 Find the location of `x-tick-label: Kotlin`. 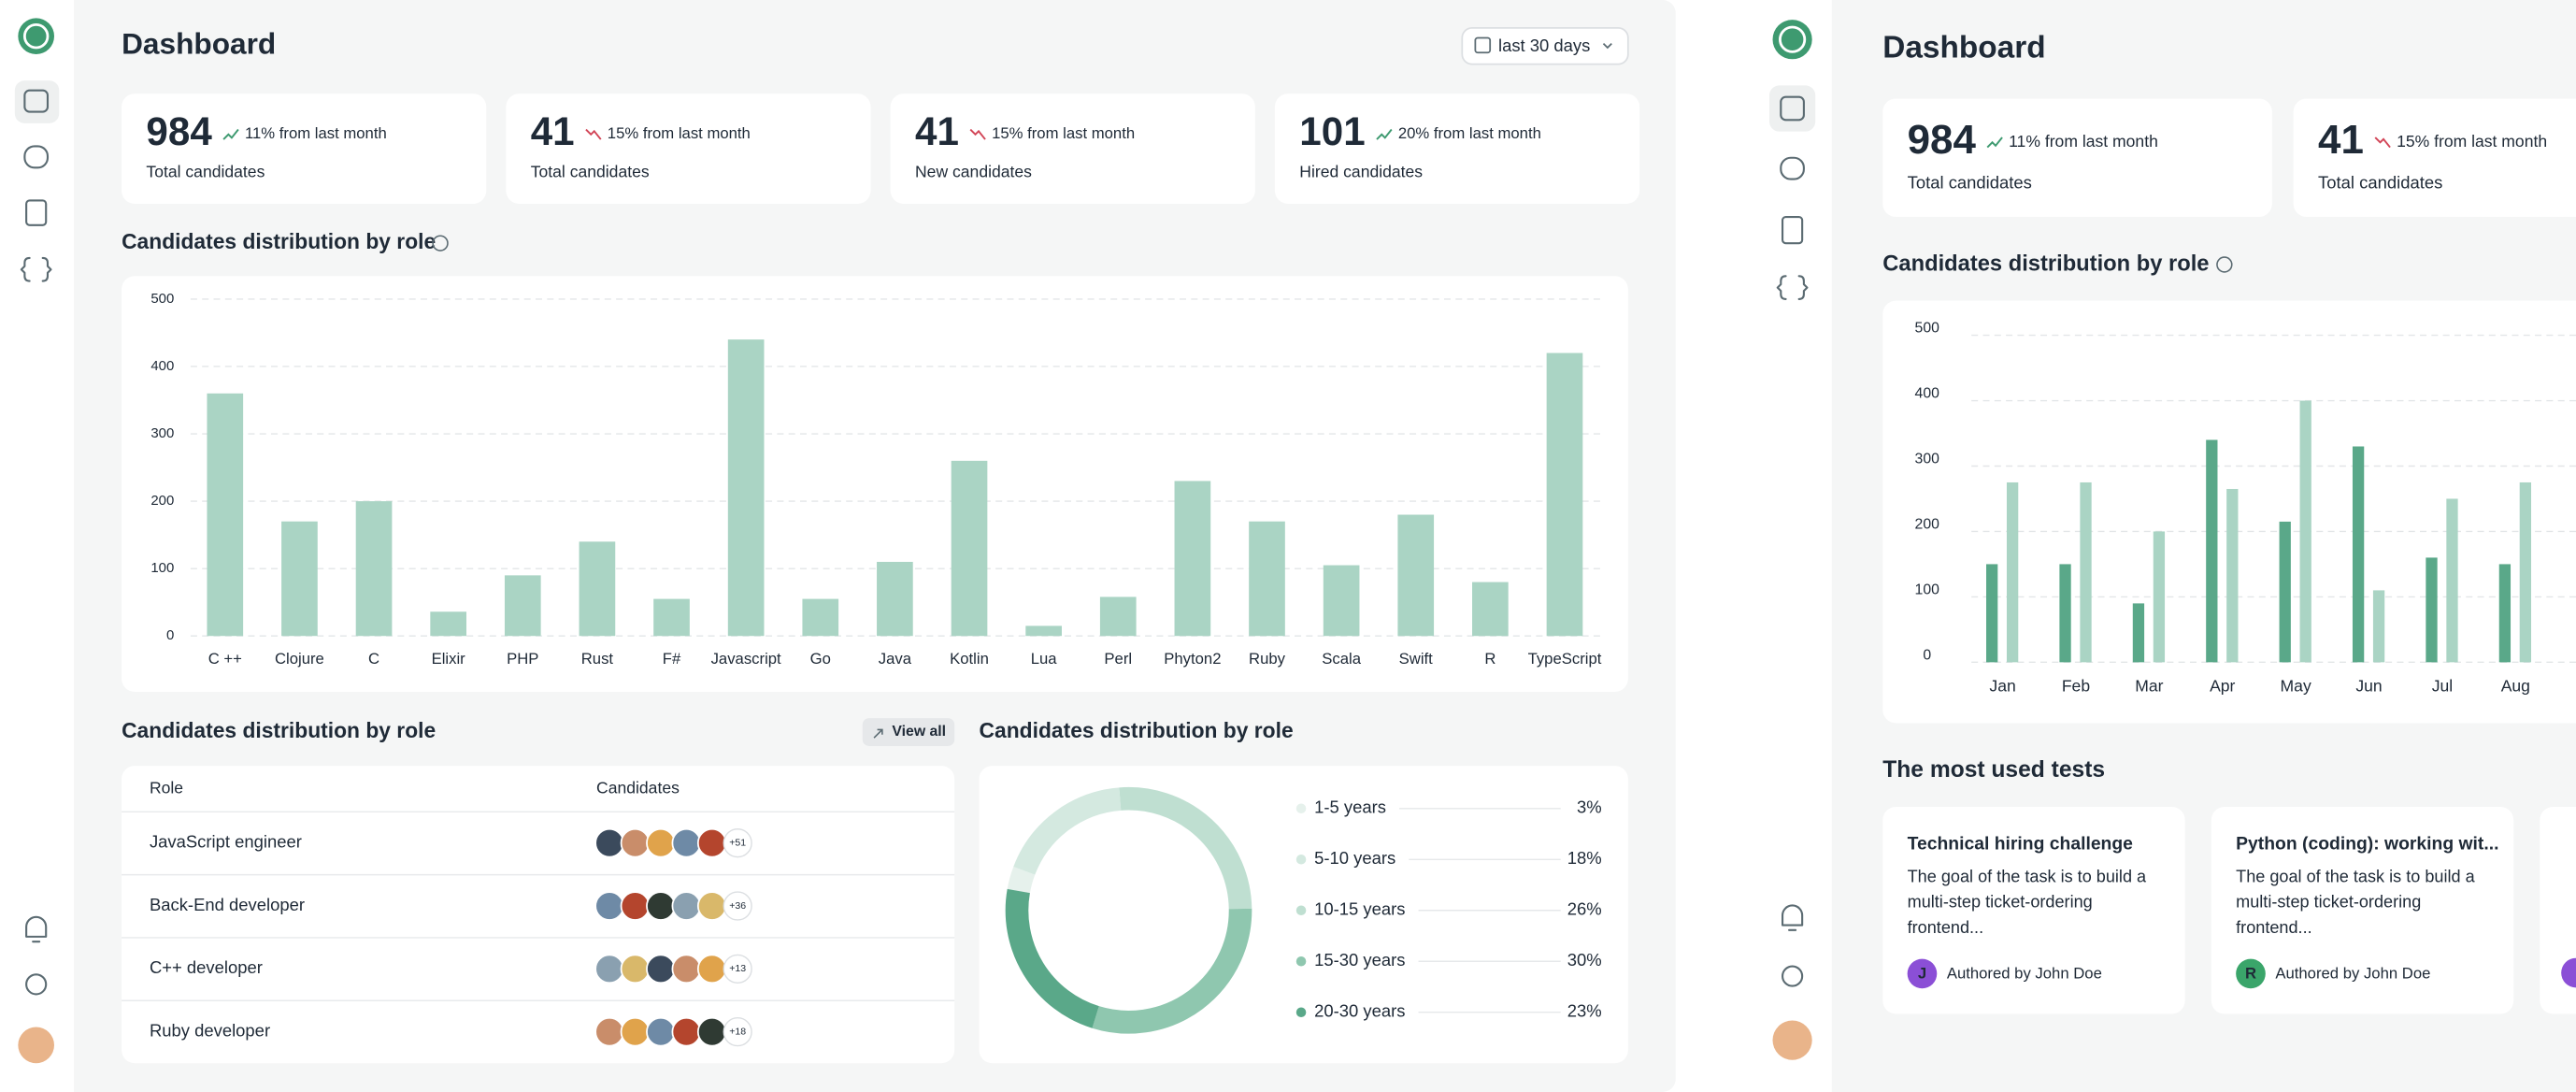

x-tick-label: Kotlin is located at coordinates (969, 659).